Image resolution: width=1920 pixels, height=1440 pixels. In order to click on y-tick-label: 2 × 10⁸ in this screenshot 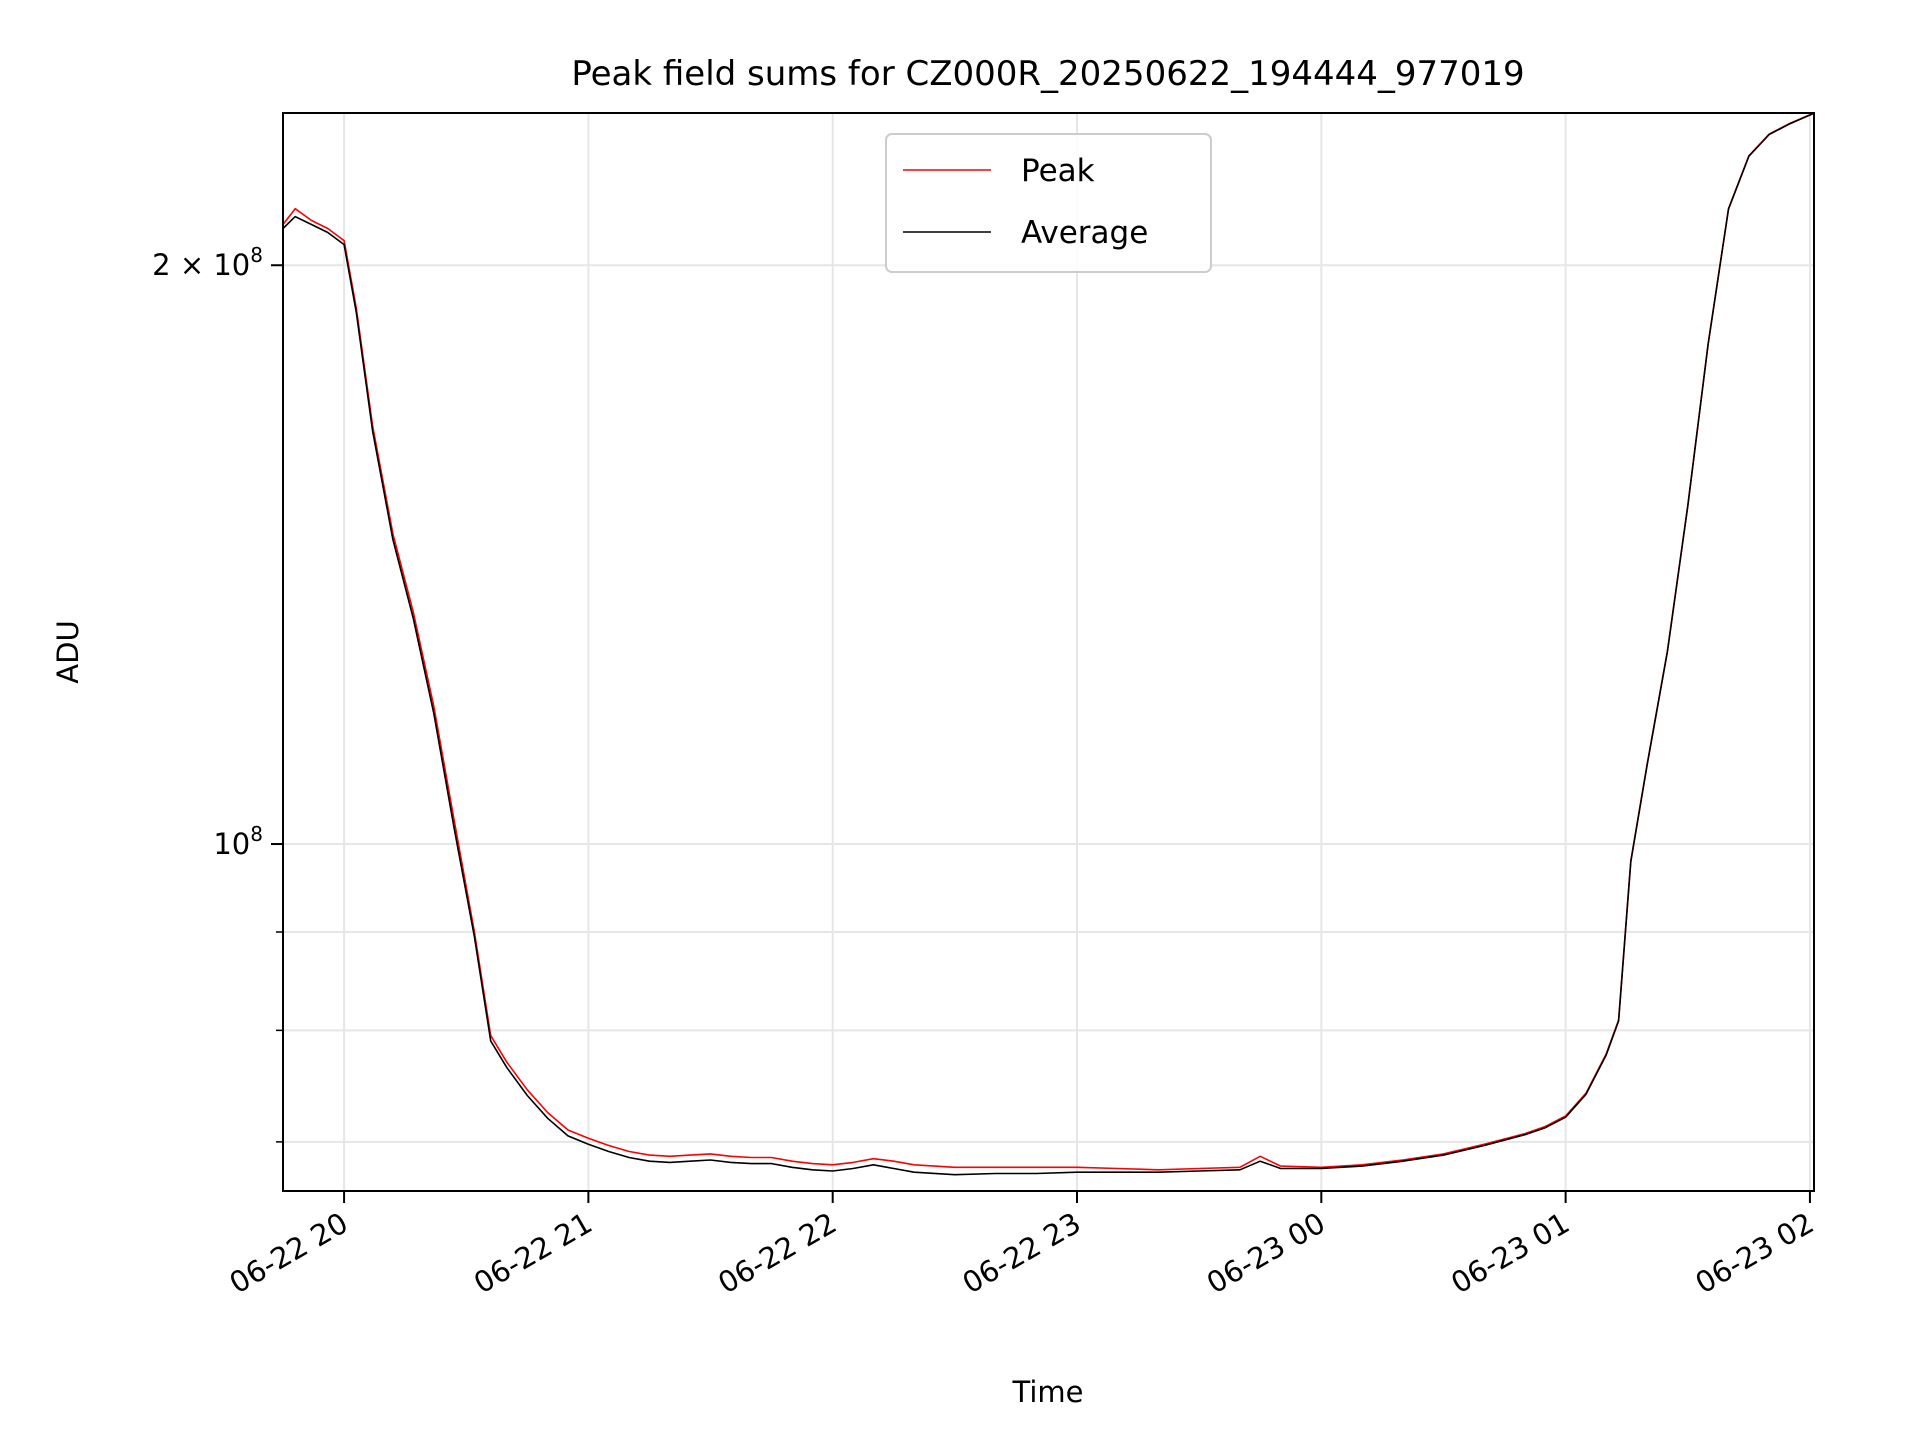, I will do `click(207, 262)`.